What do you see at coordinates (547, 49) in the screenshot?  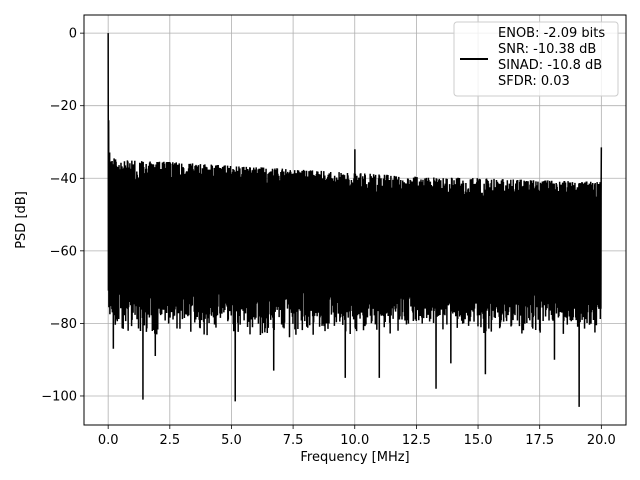 I see `legend-snr: SNR: -10.38 dB` at bounding box center [547, 49].